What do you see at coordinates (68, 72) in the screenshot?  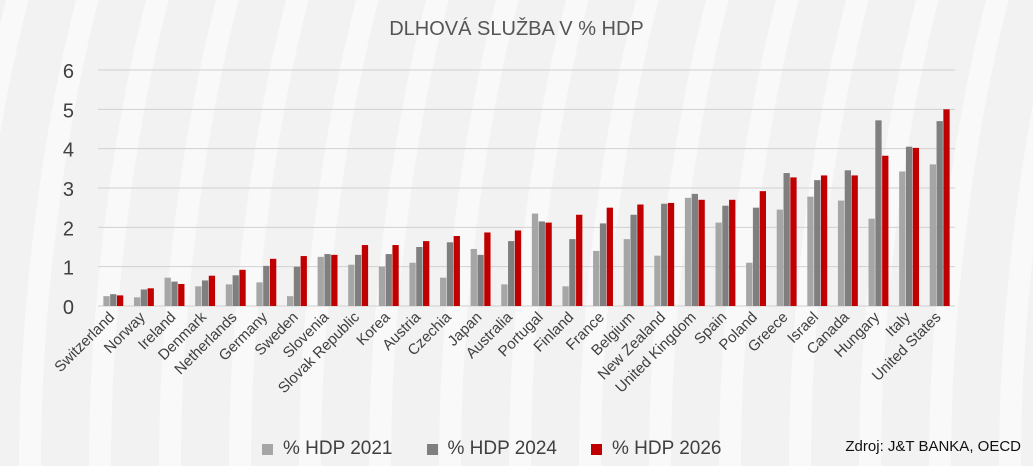 I see `y-tick-label: 6` at bounding box center [68, 72].